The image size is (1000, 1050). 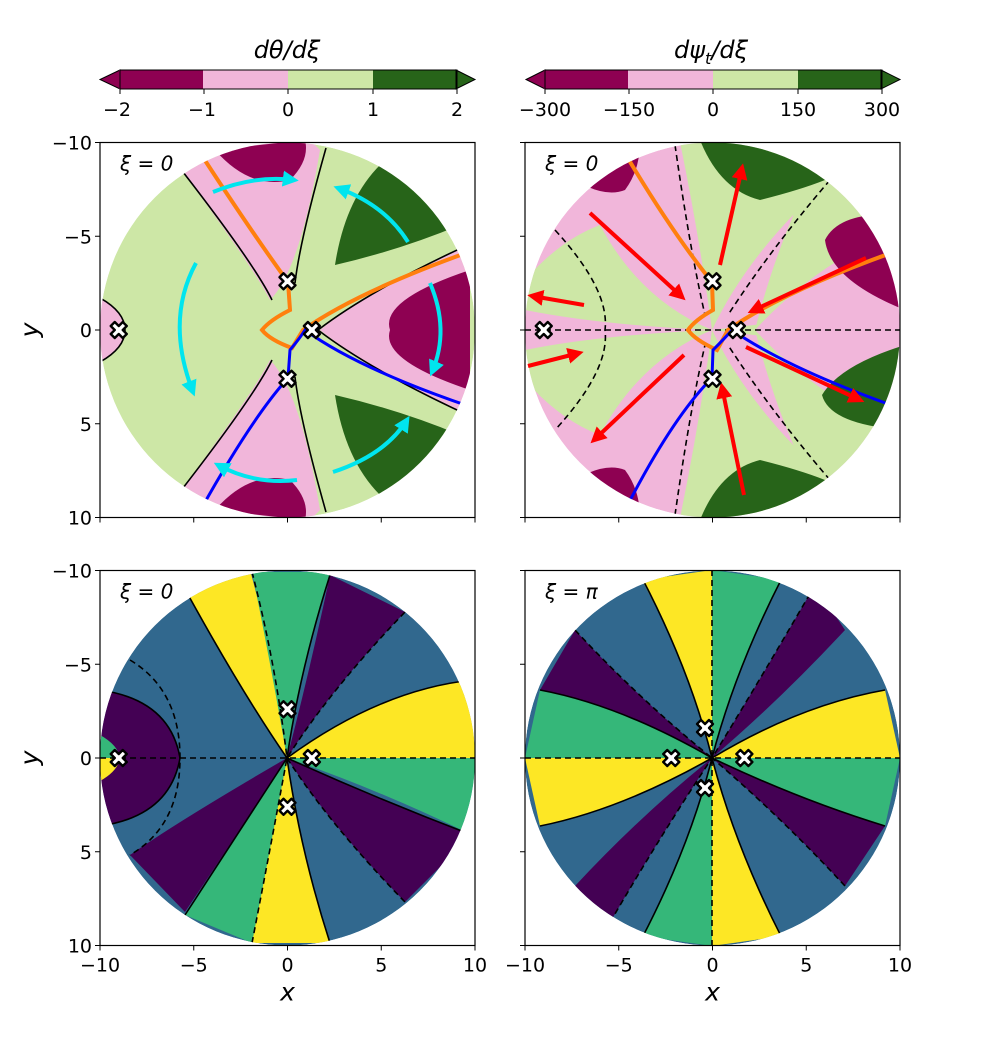 I want to click on colorbar-psi-tick: 150, so click(x=798, y=110).